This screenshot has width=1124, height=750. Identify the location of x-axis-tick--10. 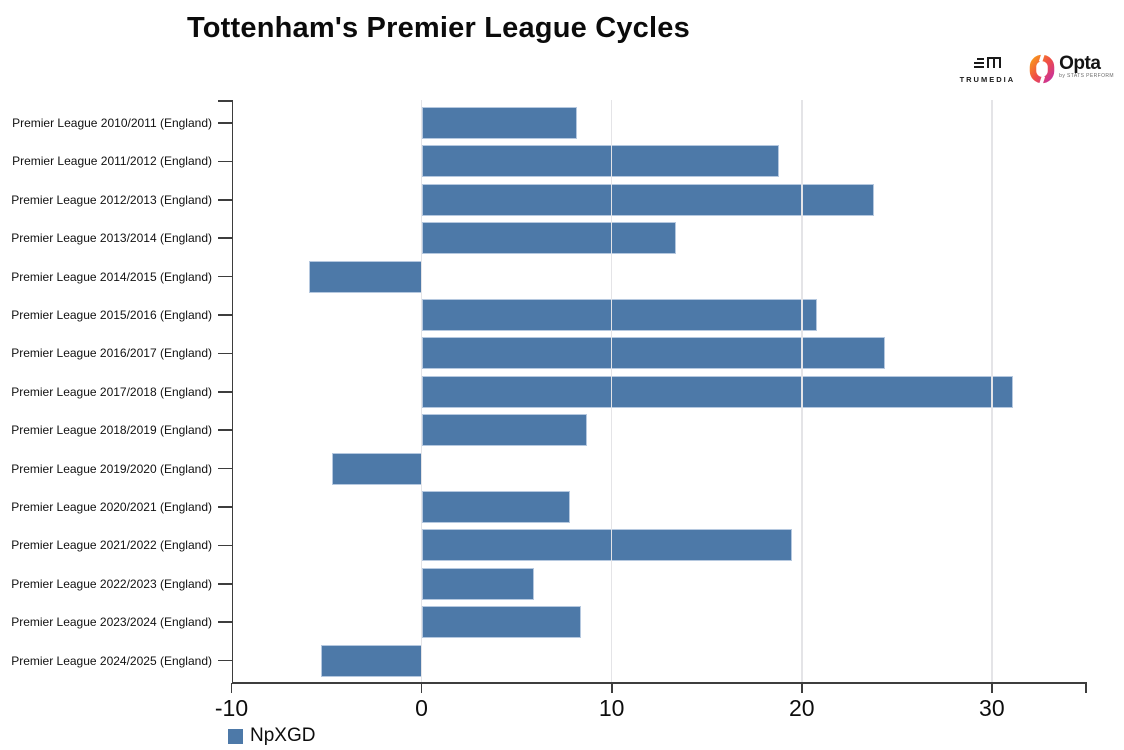
(231, 688).